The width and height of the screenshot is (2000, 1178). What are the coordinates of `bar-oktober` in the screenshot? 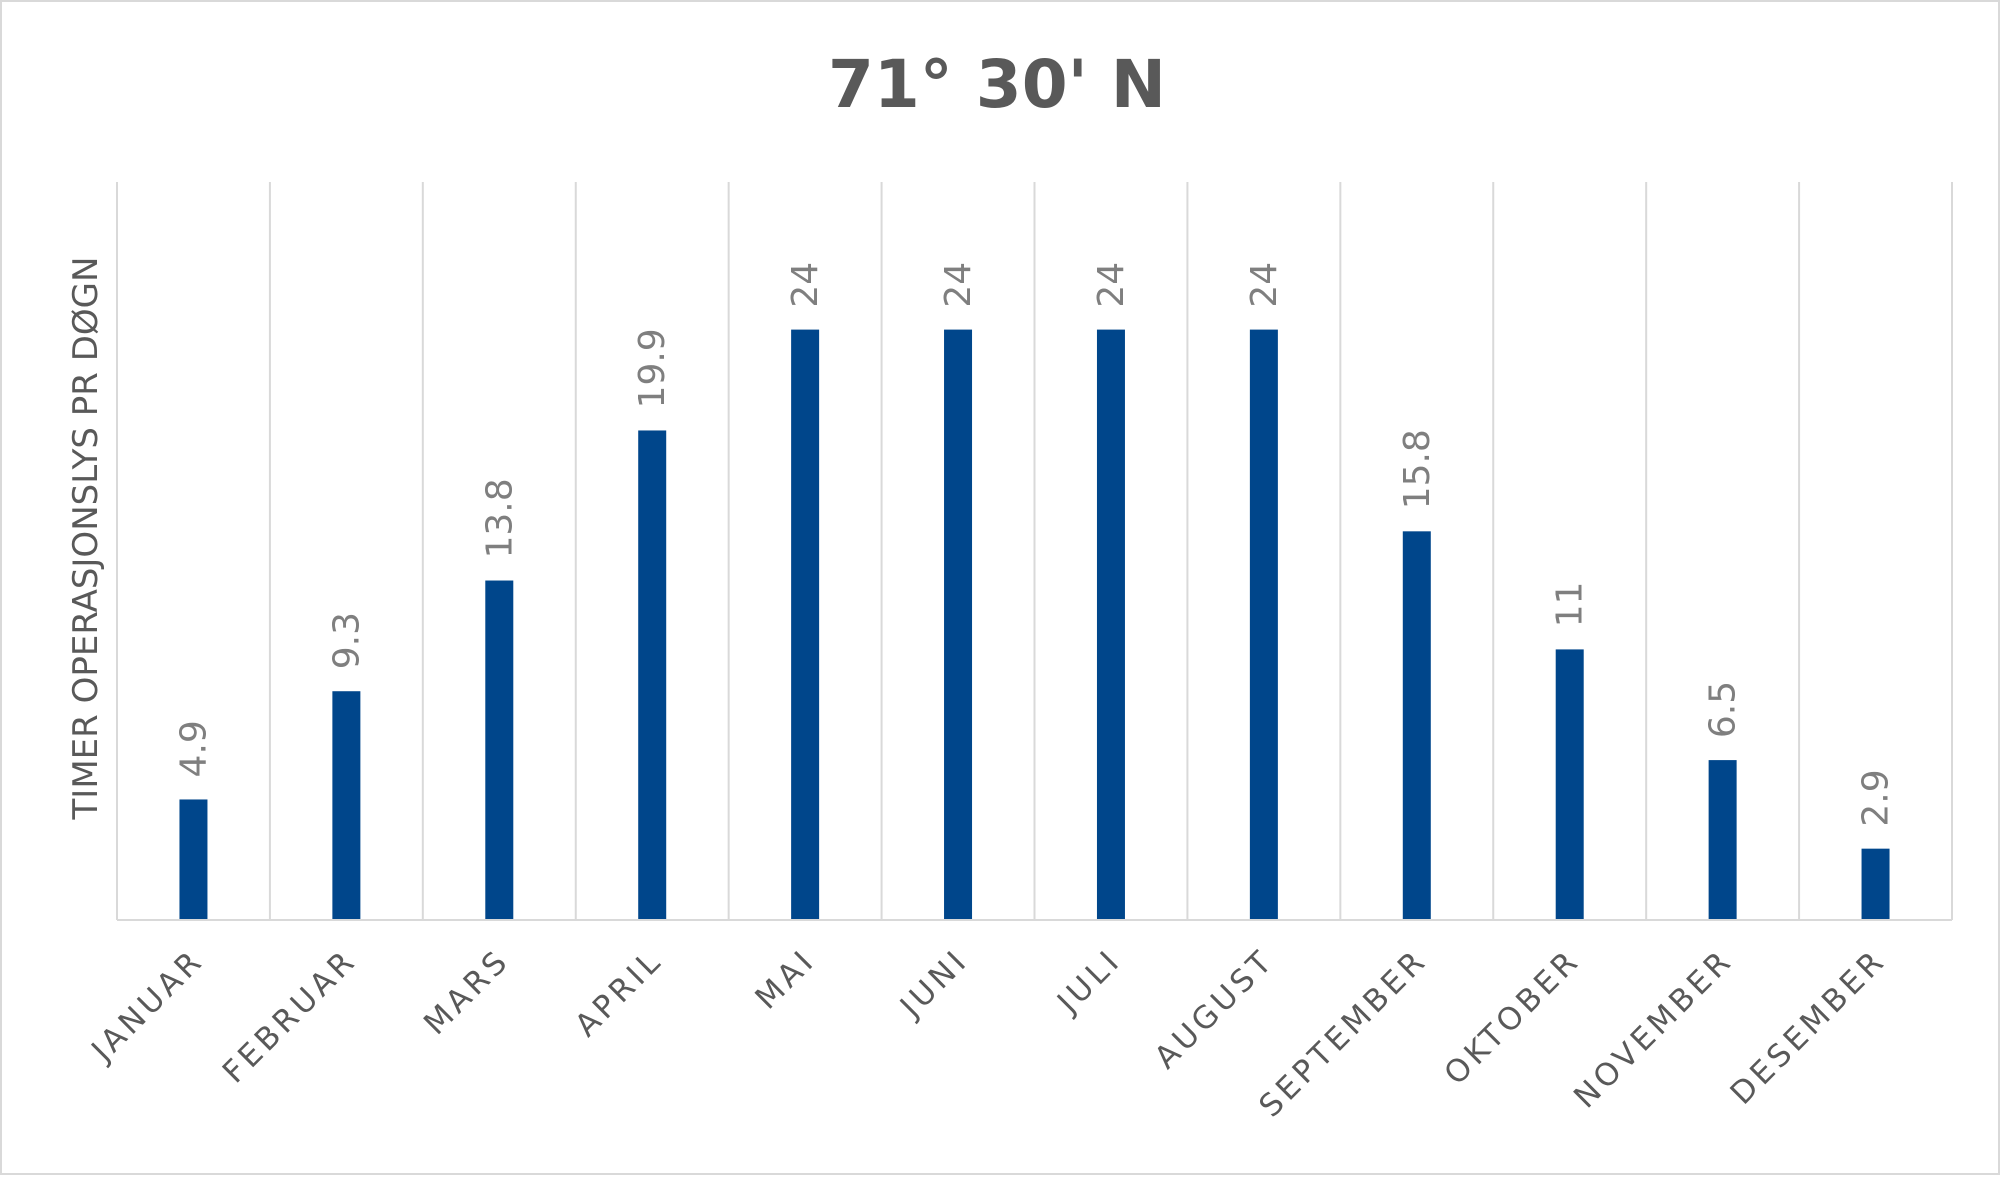 It's located at (1569, 784).